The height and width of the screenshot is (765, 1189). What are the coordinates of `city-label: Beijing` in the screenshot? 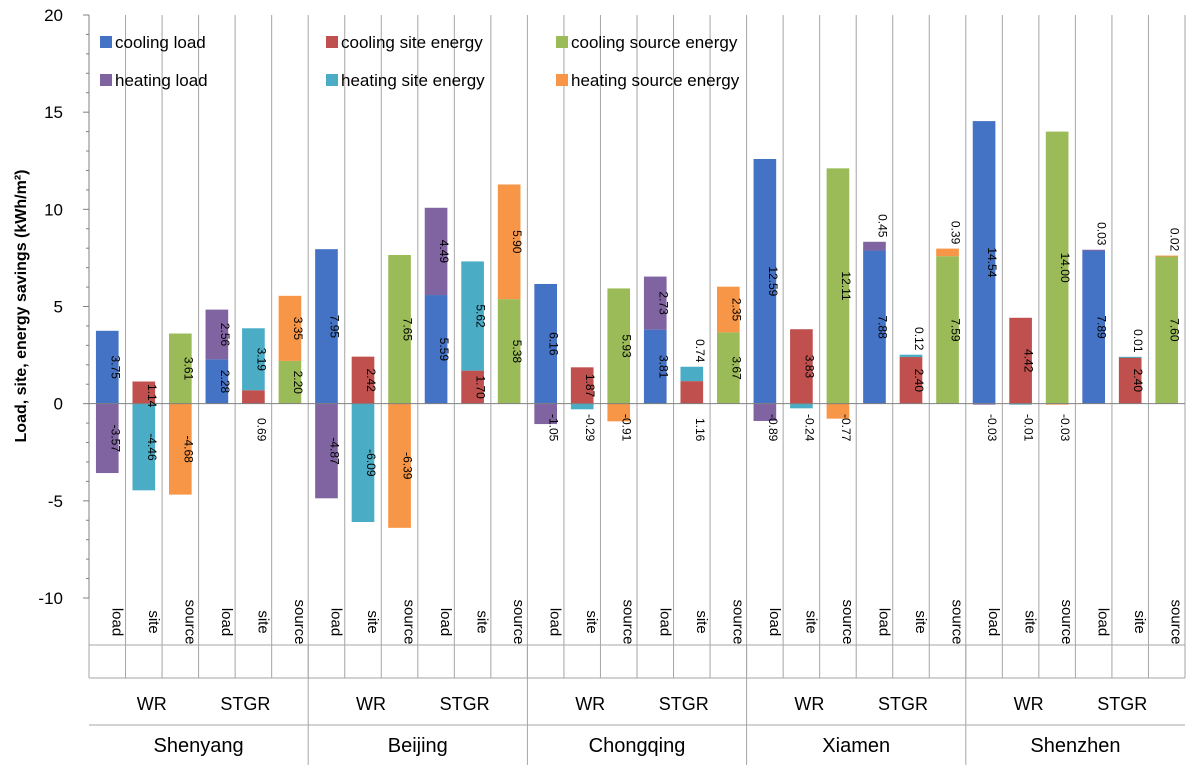 It's located at (418, 746).